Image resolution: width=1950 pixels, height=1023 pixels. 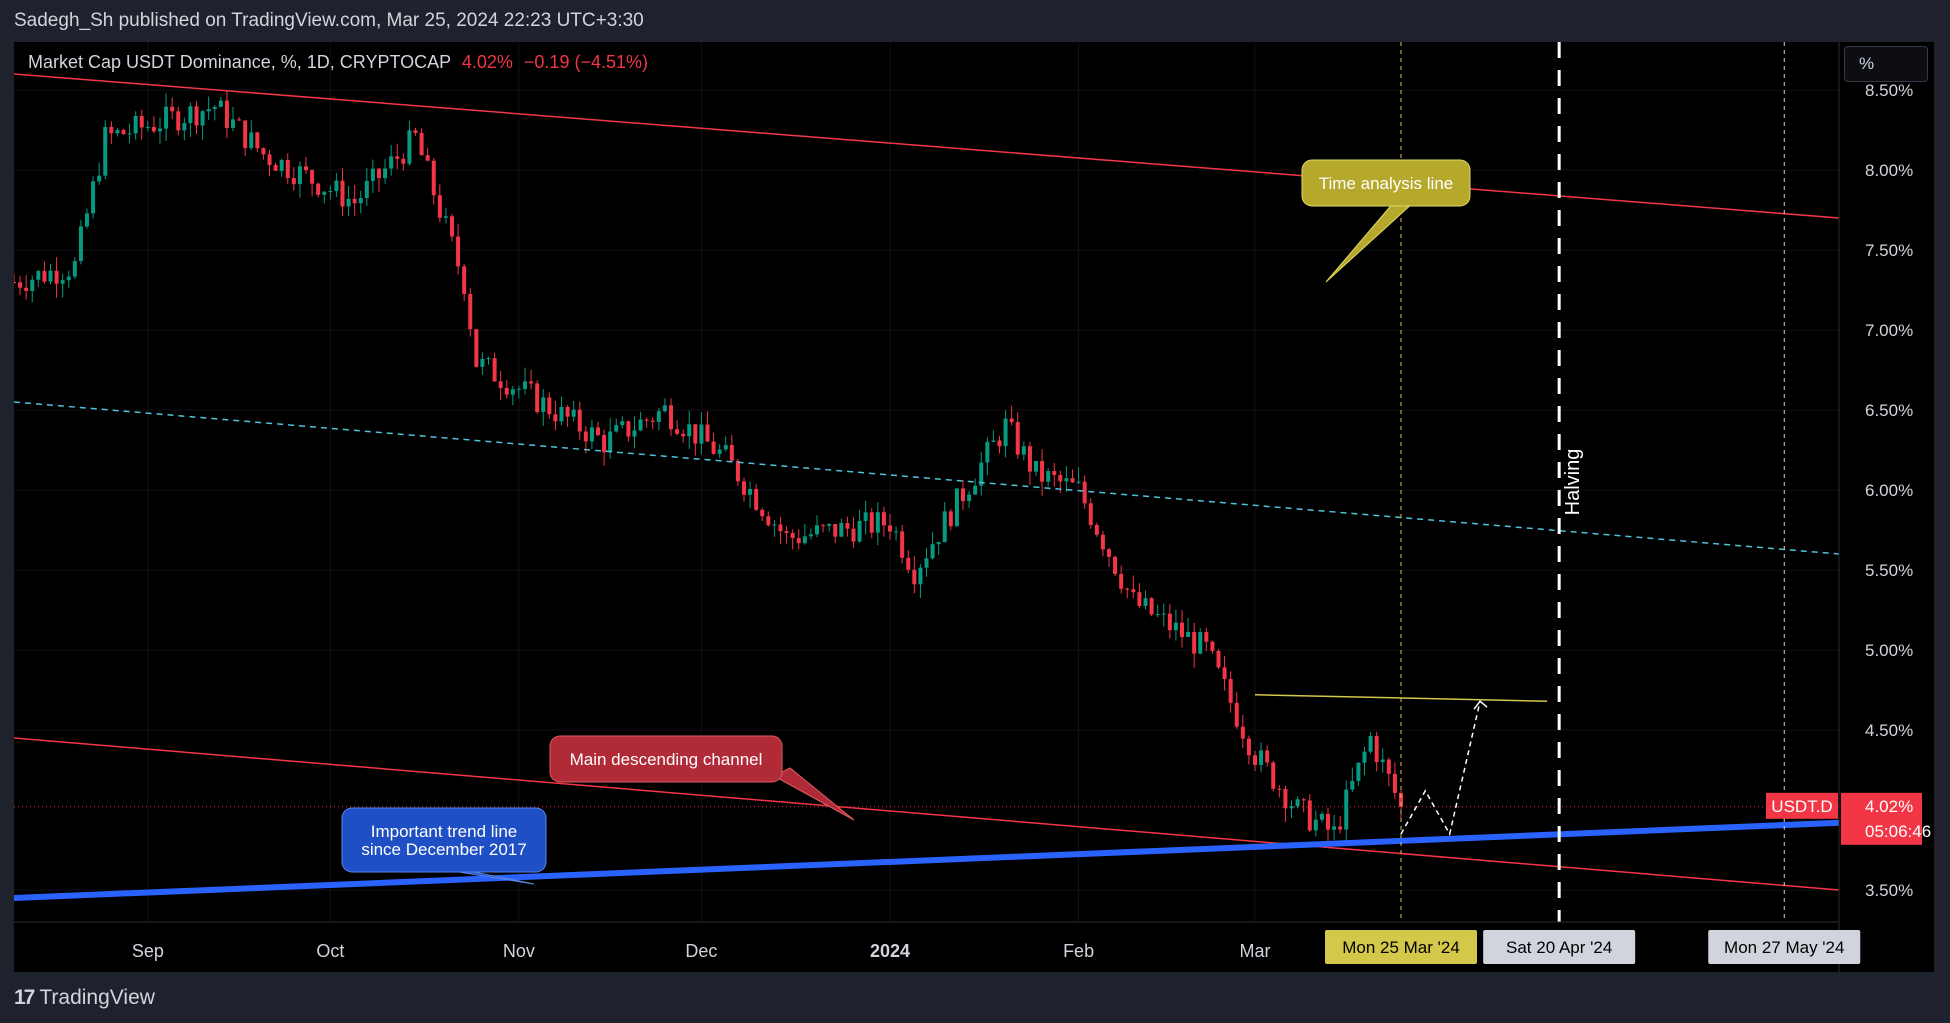 I want to click on channel-callout-box, so click(x=666, y=759).